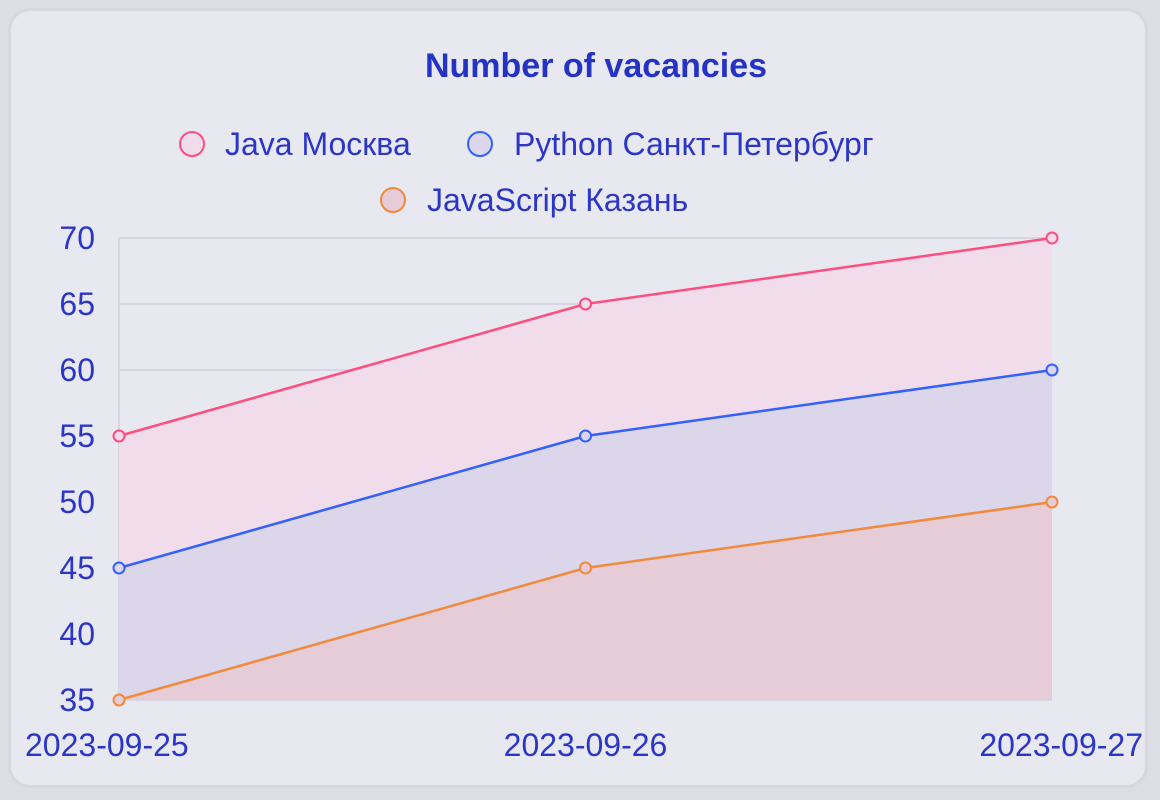 The width and height of the screenshot is (1160, 800). I want to click on y-tick-label: 70, so click(77, 238).